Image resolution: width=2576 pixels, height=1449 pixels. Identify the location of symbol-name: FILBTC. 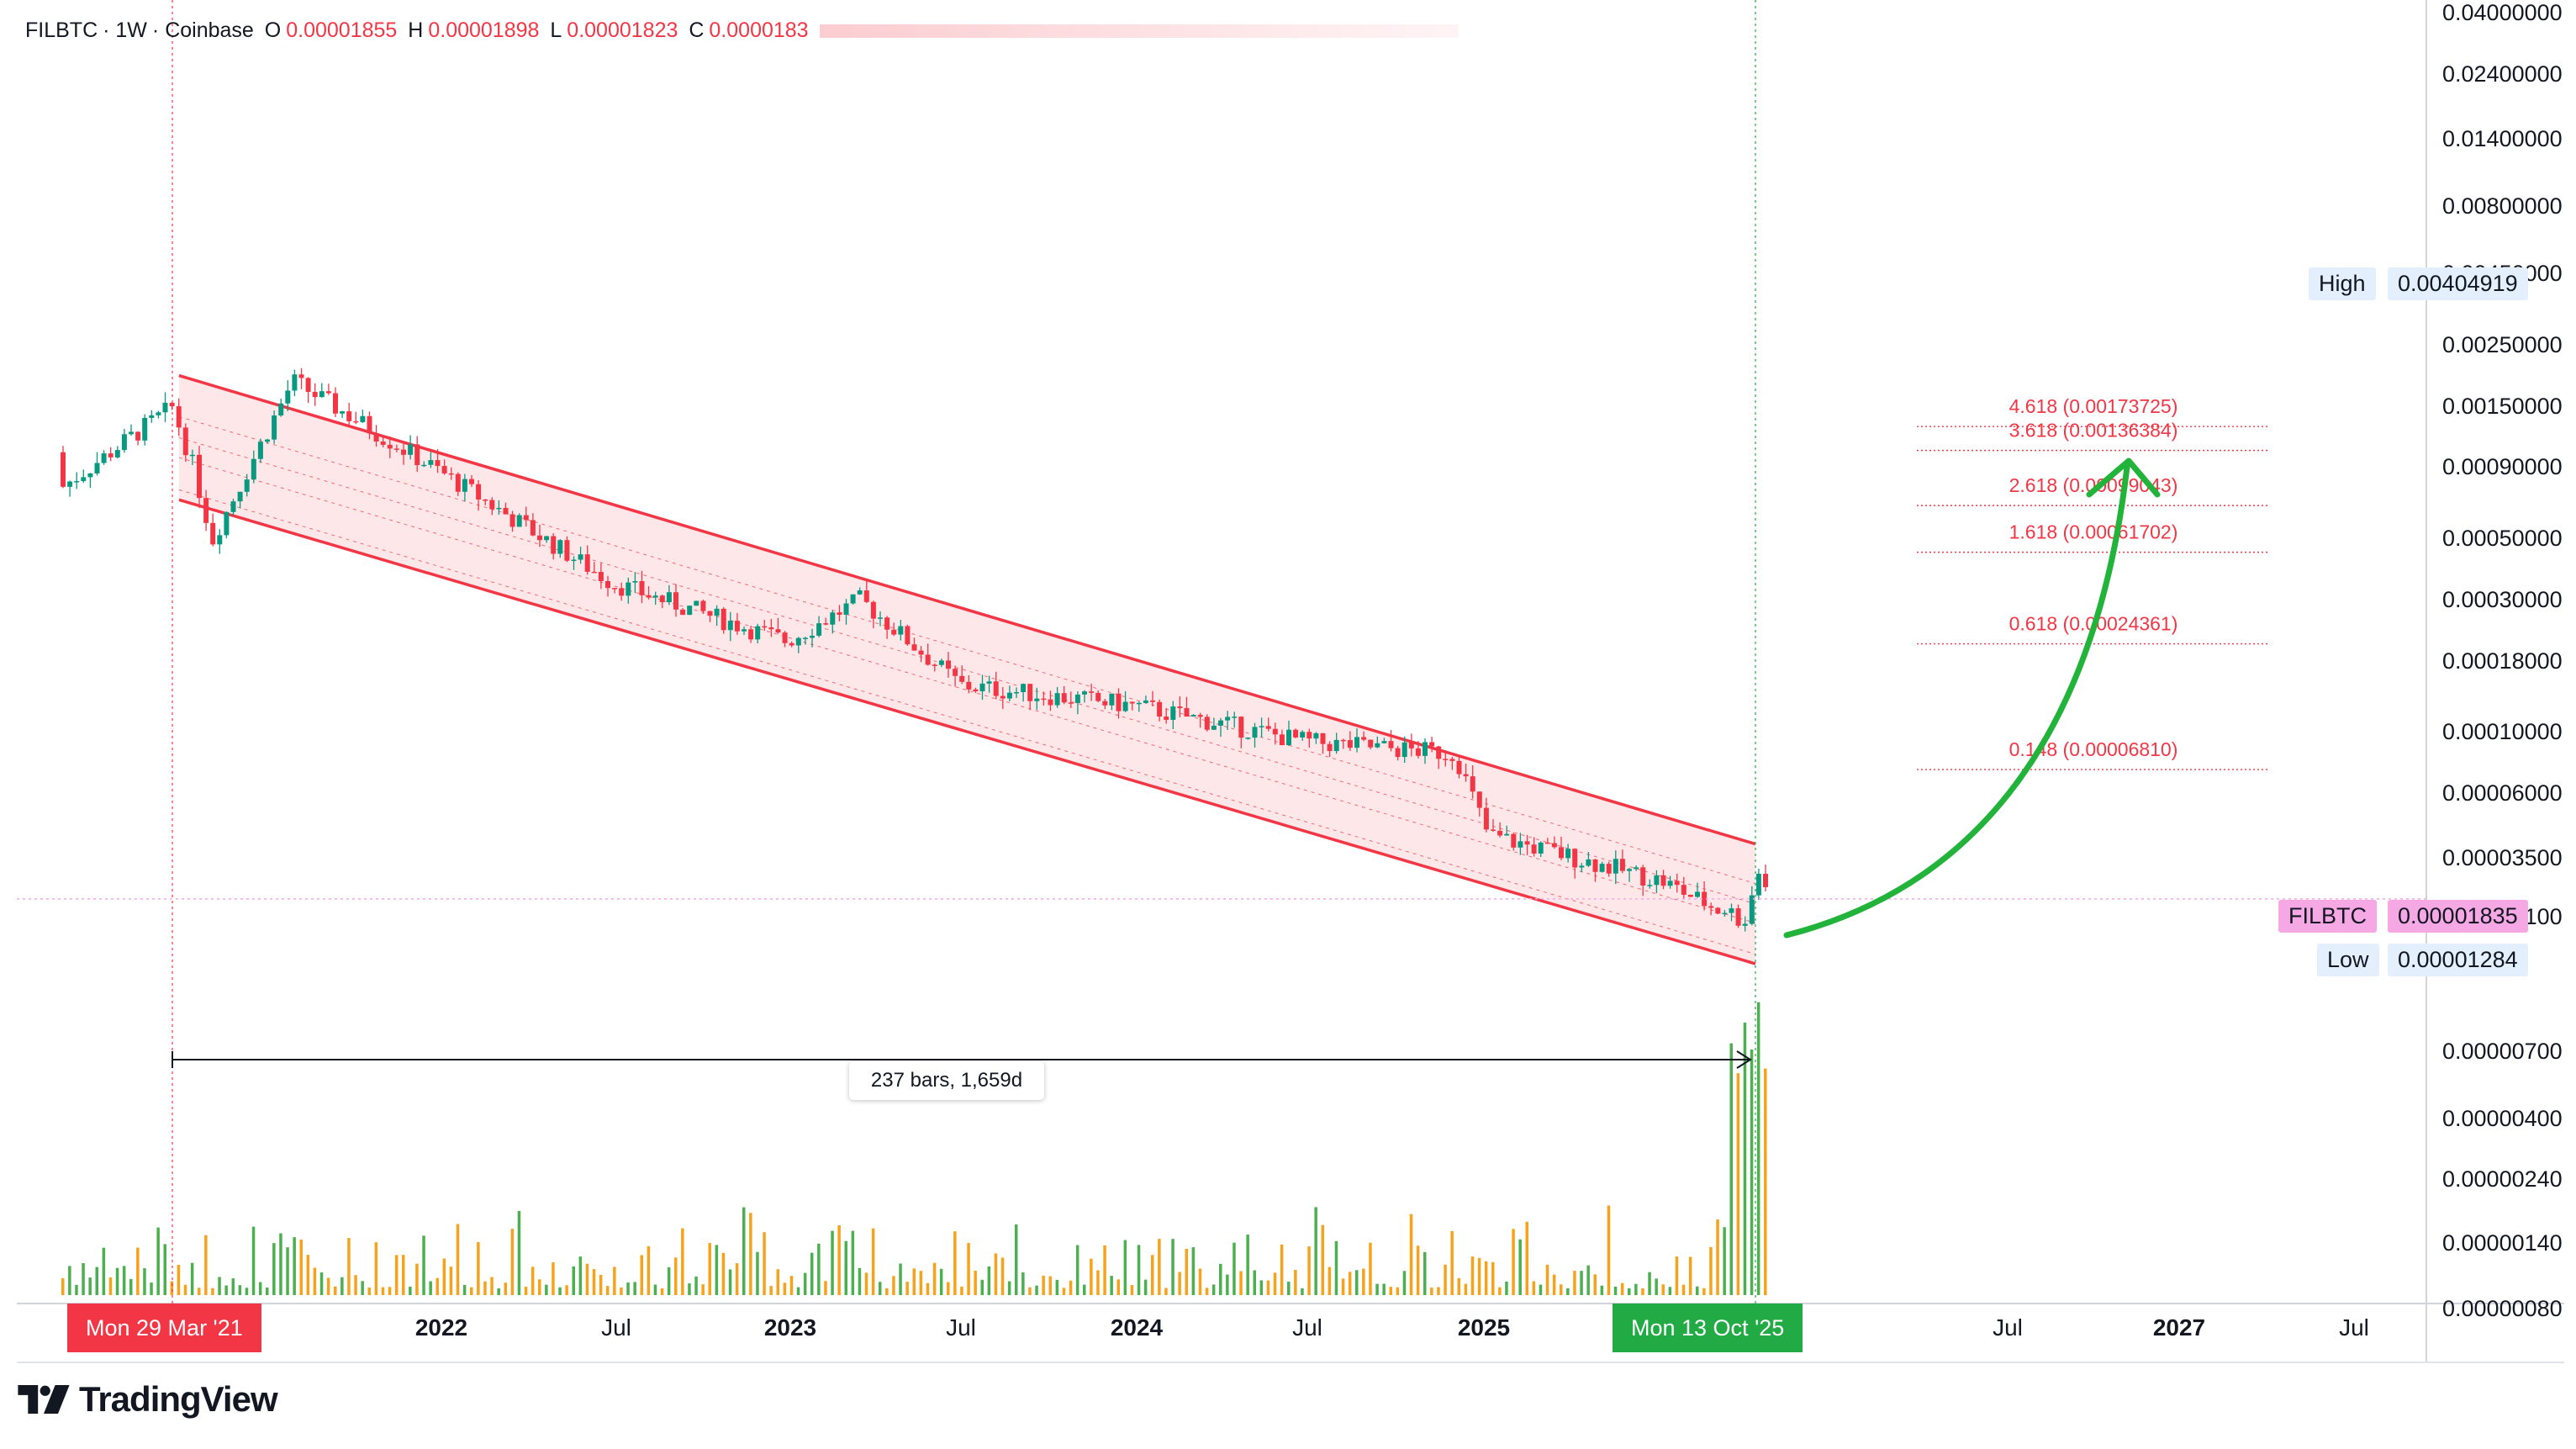
(61, 30).